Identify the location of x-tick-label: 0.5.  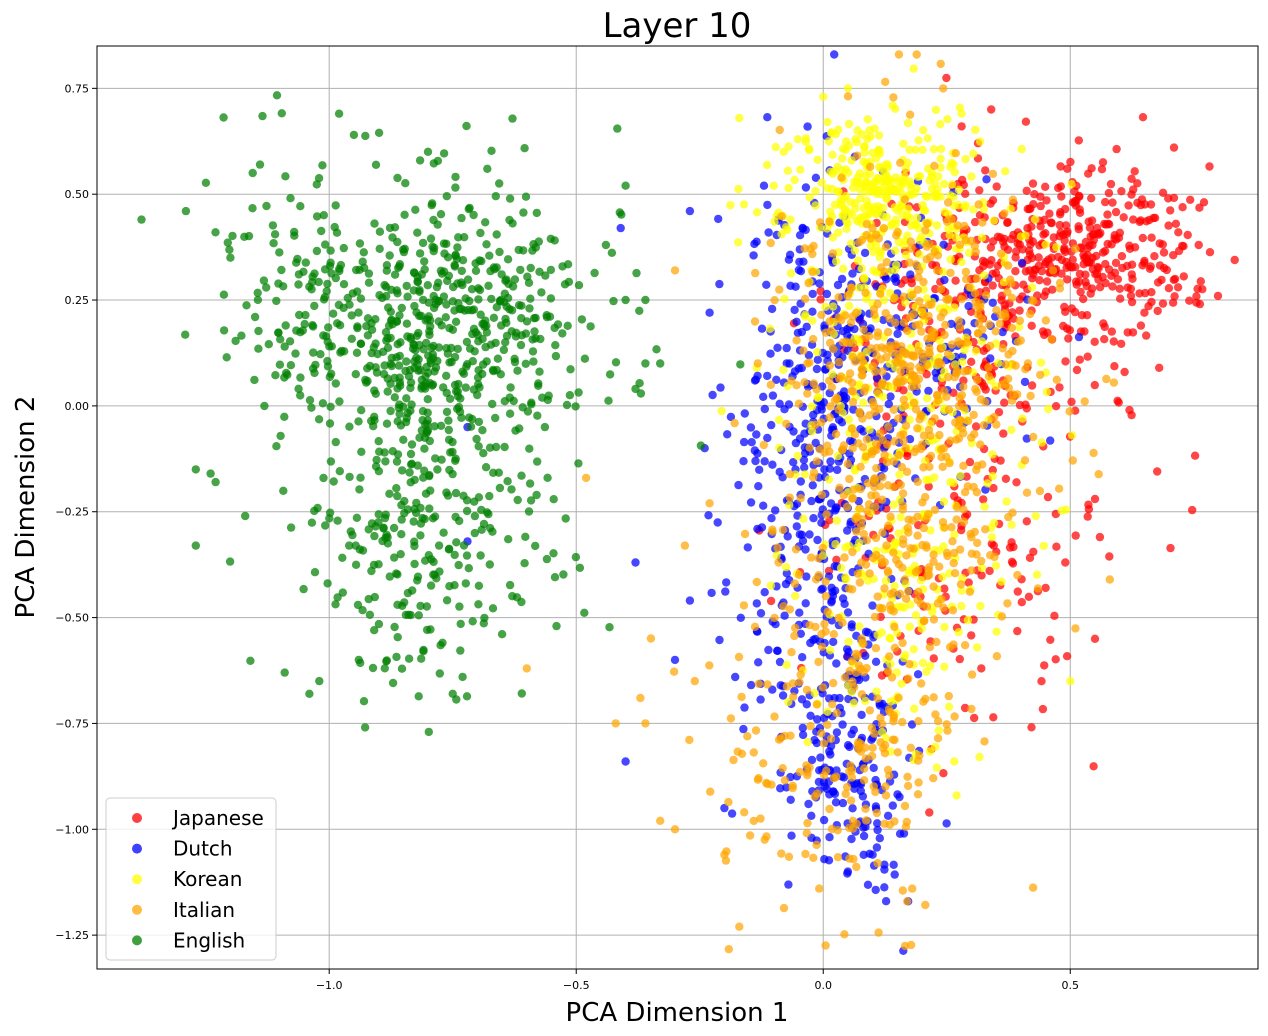
(1071, 985).